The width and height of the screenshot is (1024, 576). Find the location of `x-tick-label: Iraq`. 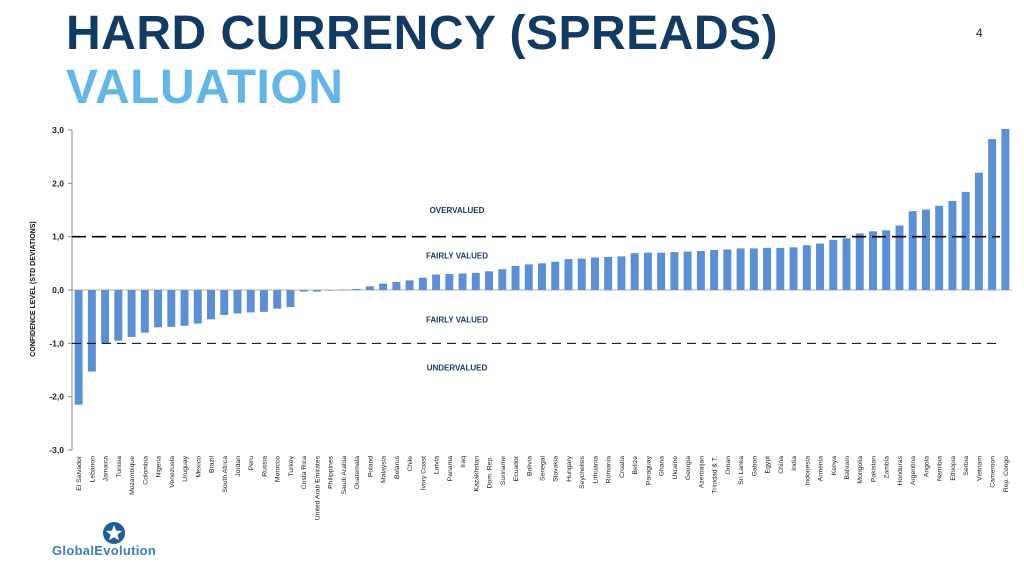

x-tick-label: Iraq is located at coordinates (463, 462).